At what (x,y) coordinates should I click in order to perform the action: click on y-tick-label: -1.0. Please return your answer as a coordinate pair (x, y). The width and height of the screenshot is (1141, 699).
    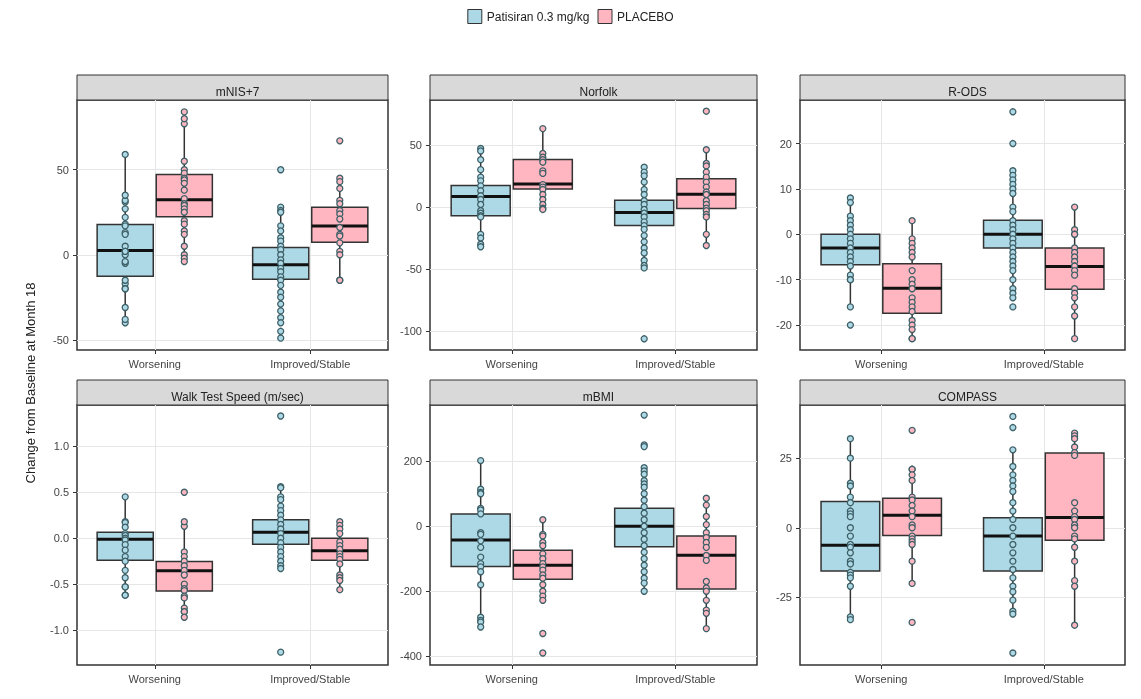
    Looking at the image, I should click on (59, 630).